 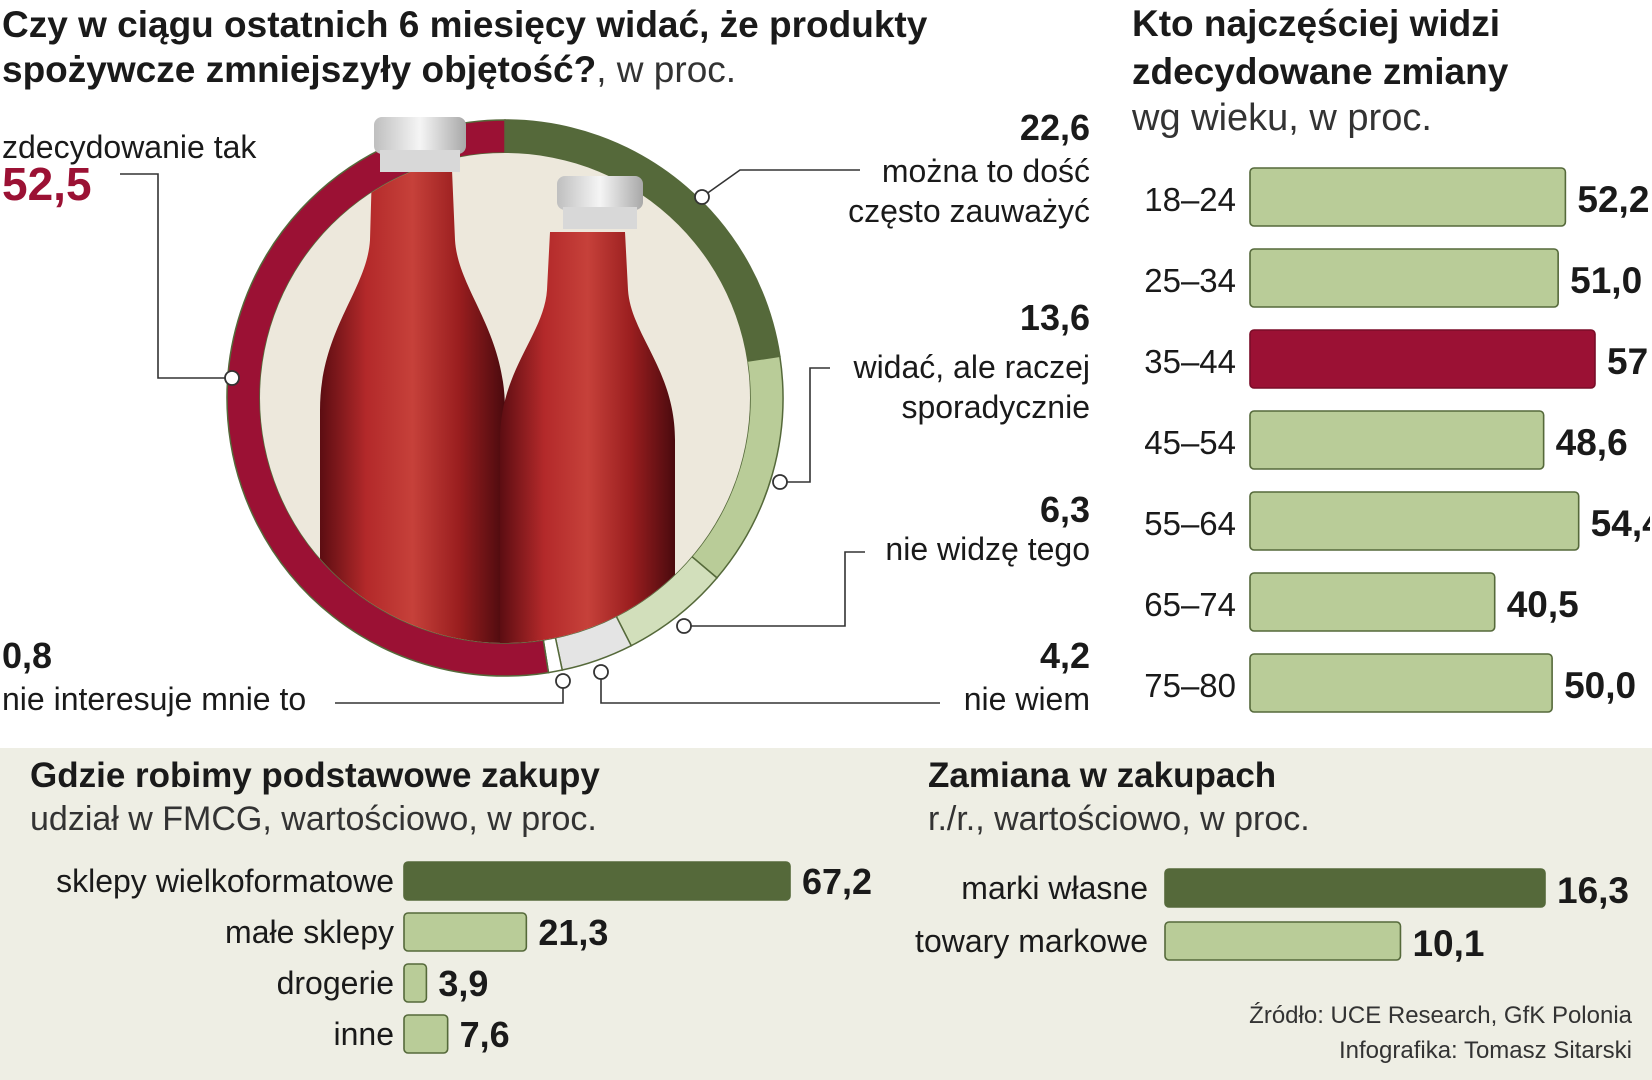 I want to click on donut-value-nie-wiem: 4,2, so click(x=1065, y=655).